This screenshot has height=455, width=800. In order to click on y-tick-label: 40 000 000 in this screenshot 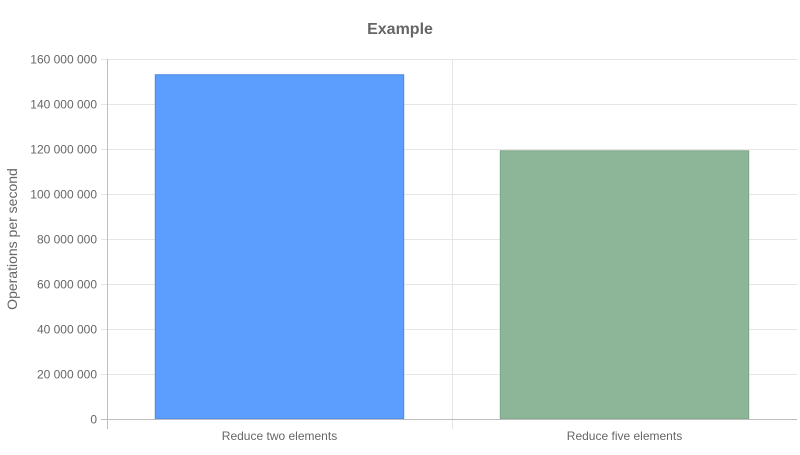, I will do `click(67, 330)`.